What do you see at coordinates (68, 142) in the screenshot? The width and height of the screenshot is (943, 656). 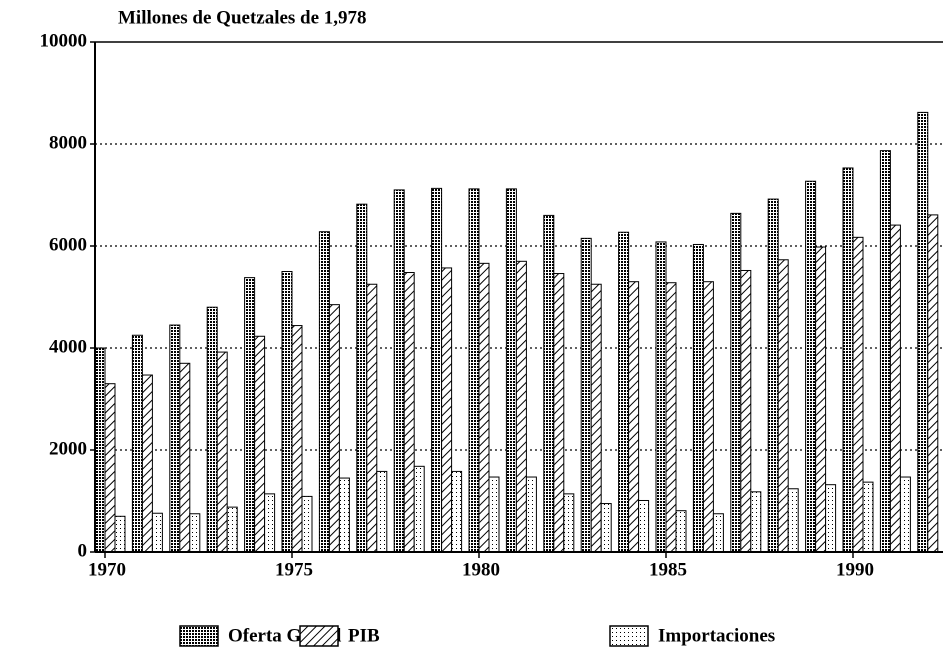 I see `y-tick-label: 8000` at bounding box center [68, 142].